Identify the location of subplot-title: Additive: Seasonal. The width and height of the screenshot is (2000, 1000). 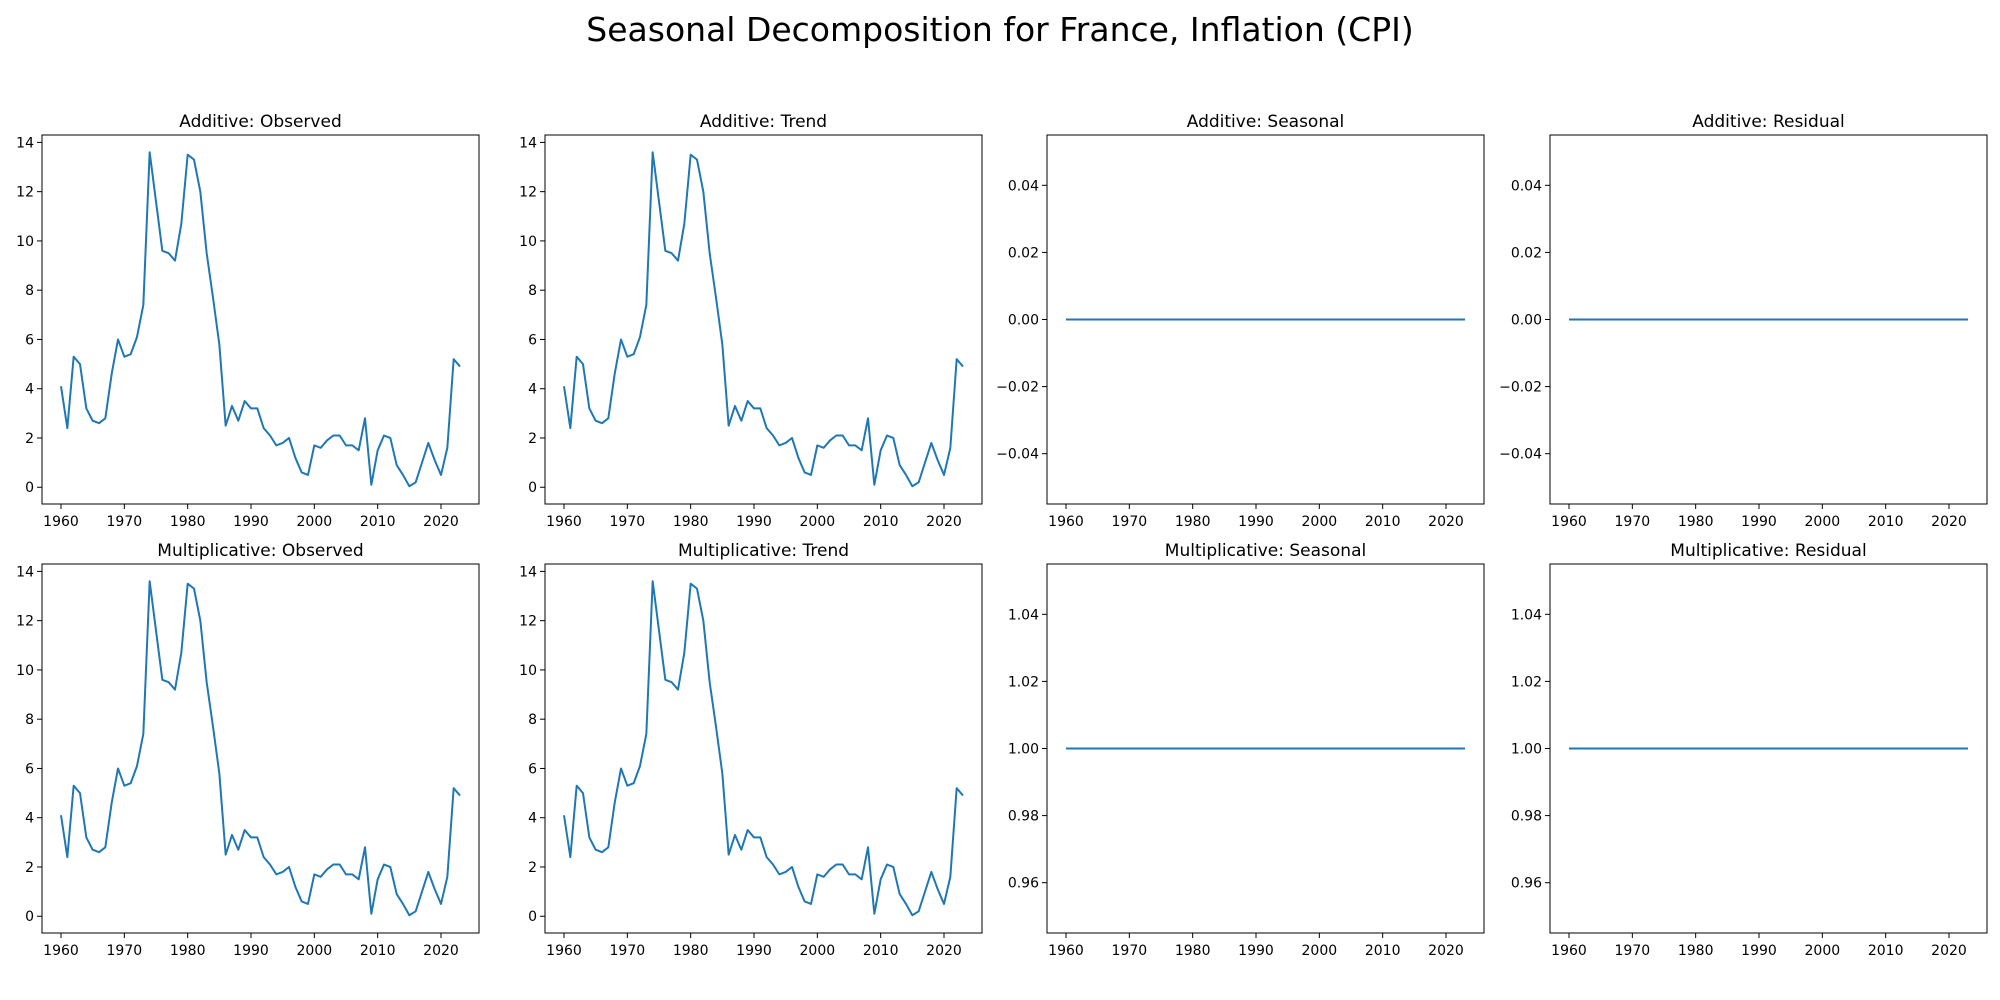
(1266, 122).